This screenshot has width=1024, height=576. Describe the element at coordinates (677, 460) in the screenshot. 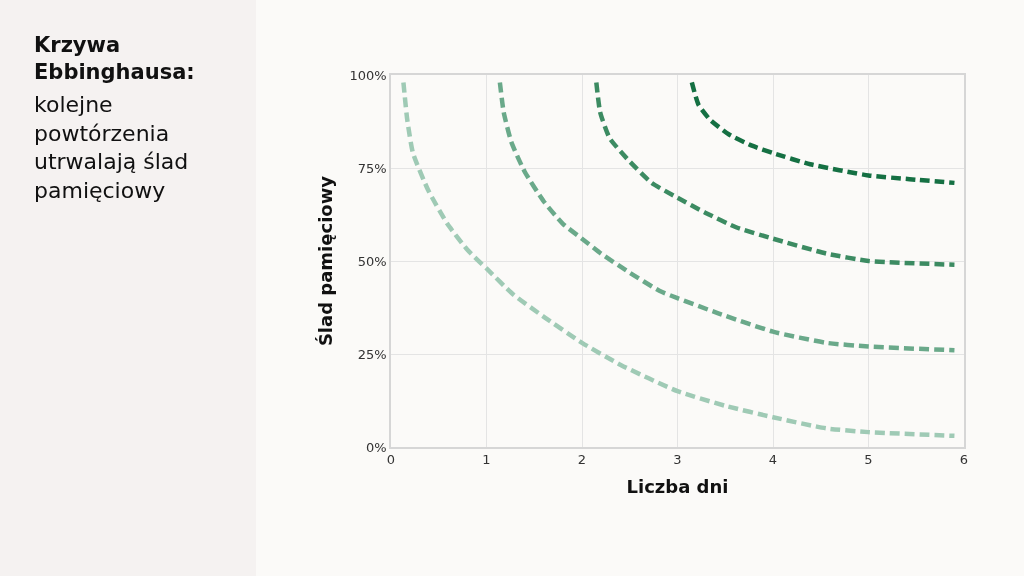

I see `x-tick-label: 3` at that location.